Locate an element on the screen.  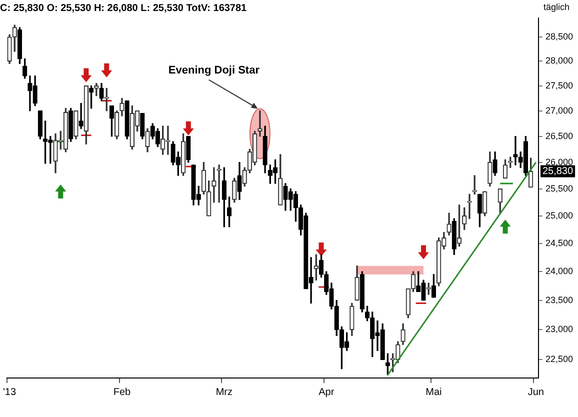
text: täglich is located at coordinates (556, 7).